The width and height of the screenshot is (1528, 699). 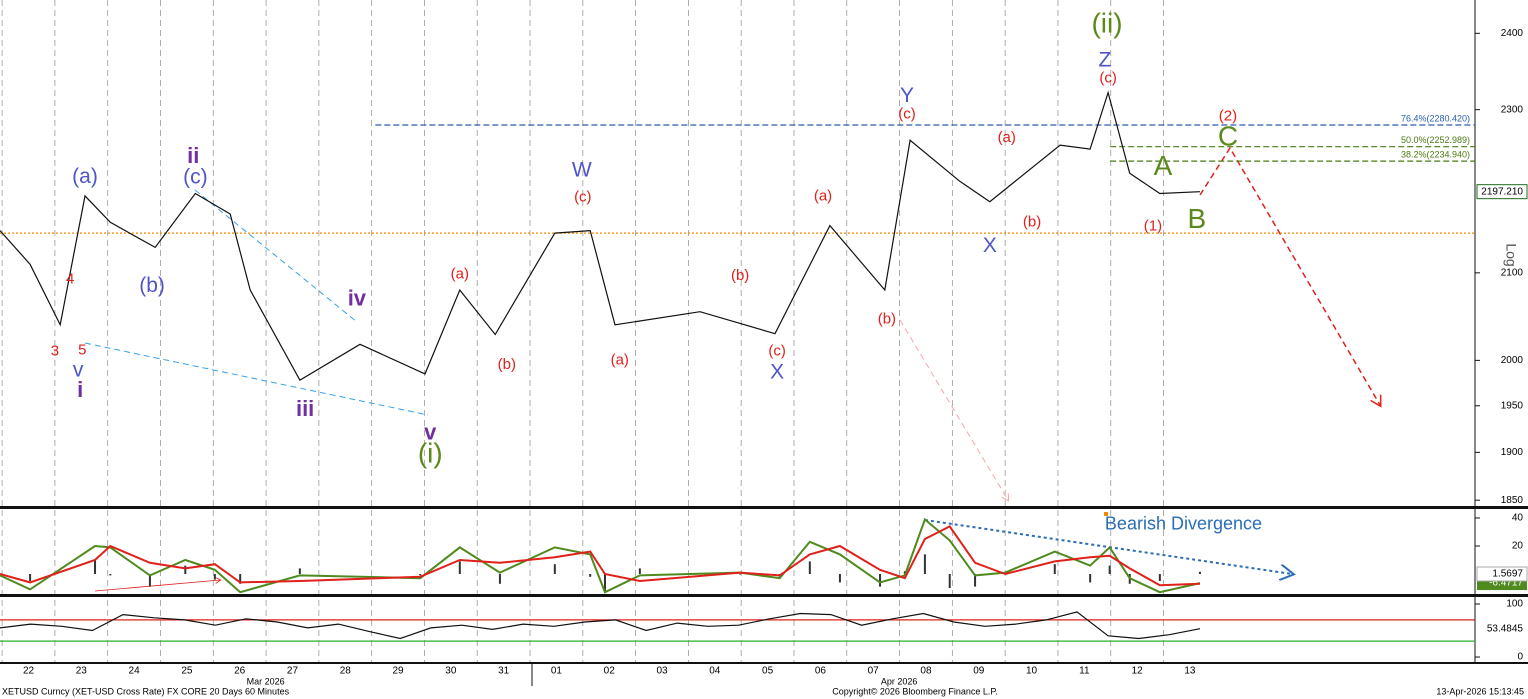 What do you see at coordinates (504, 671) in the screenshot?
I see `x-tick-label: 31` at bounding box center [504, 671].